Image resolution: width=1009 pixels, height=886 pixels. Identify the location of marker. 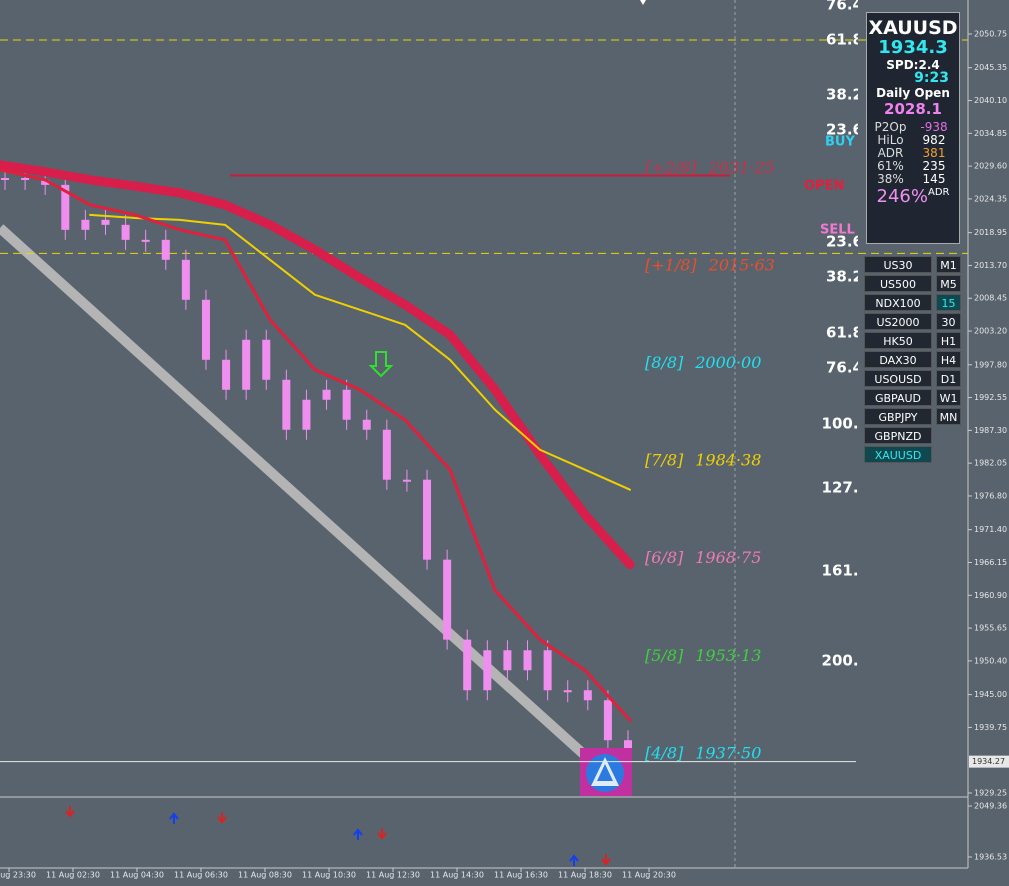
(643, 2).